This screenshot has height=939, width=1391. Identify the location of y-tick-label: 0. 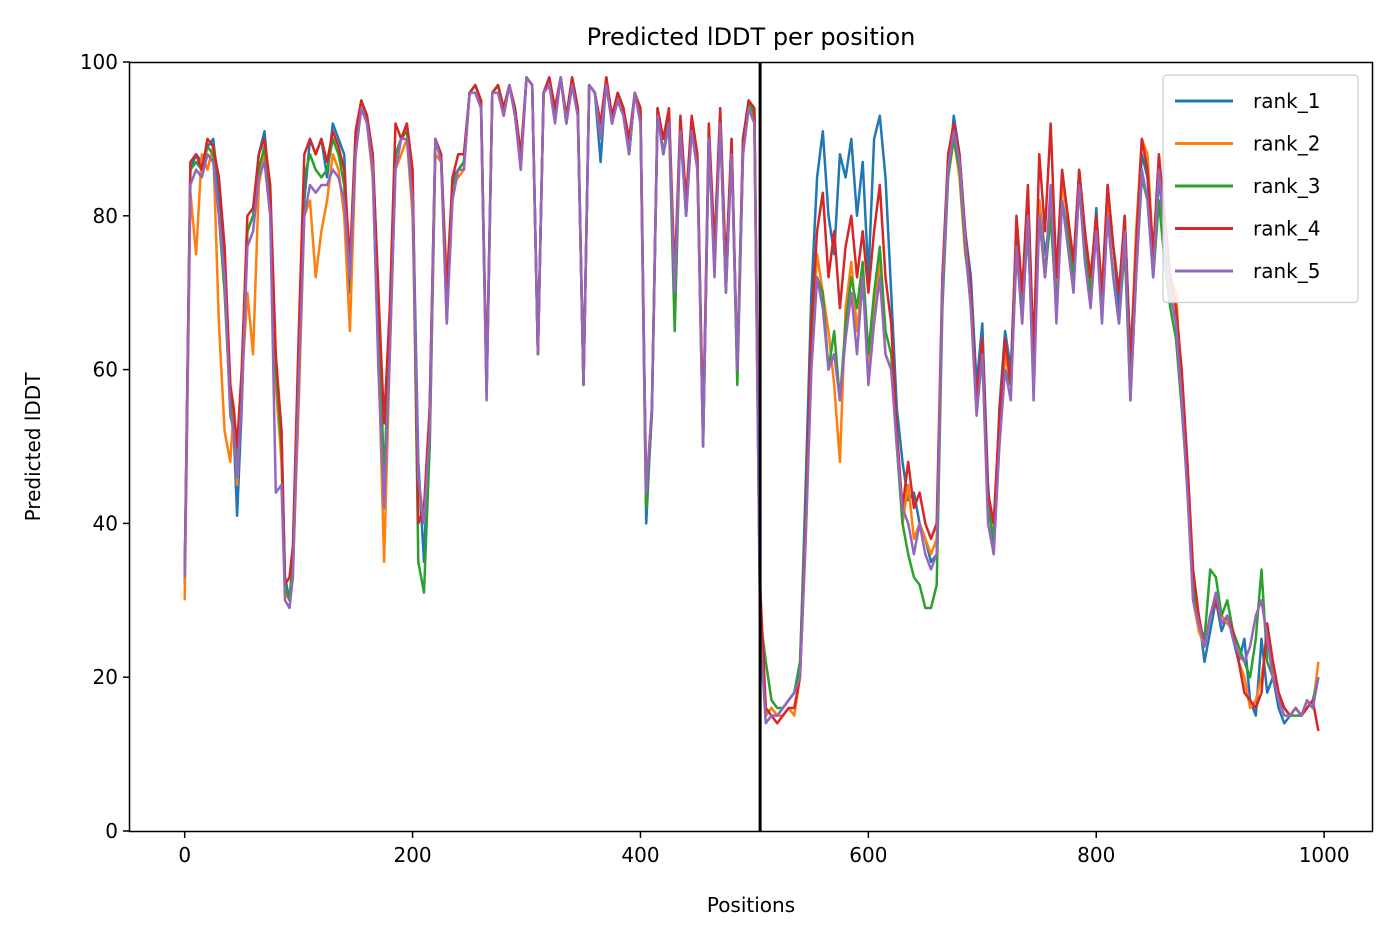
(111, 831).